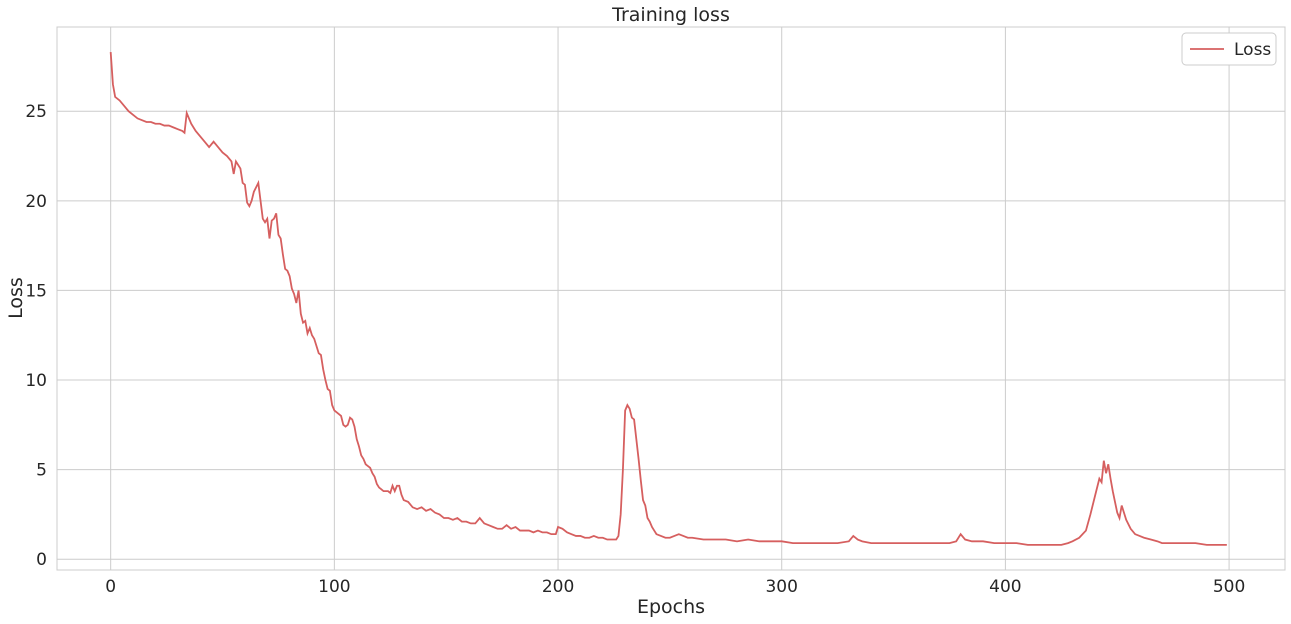  I want to click on y-tick-label: 15, so click(36, 291).